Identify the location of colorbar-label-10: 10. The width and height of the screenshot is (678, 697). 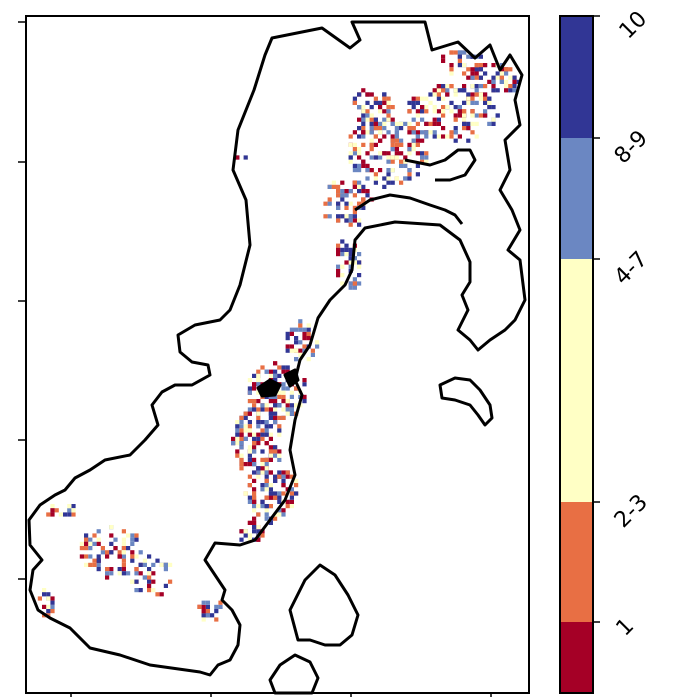
(633, 25).